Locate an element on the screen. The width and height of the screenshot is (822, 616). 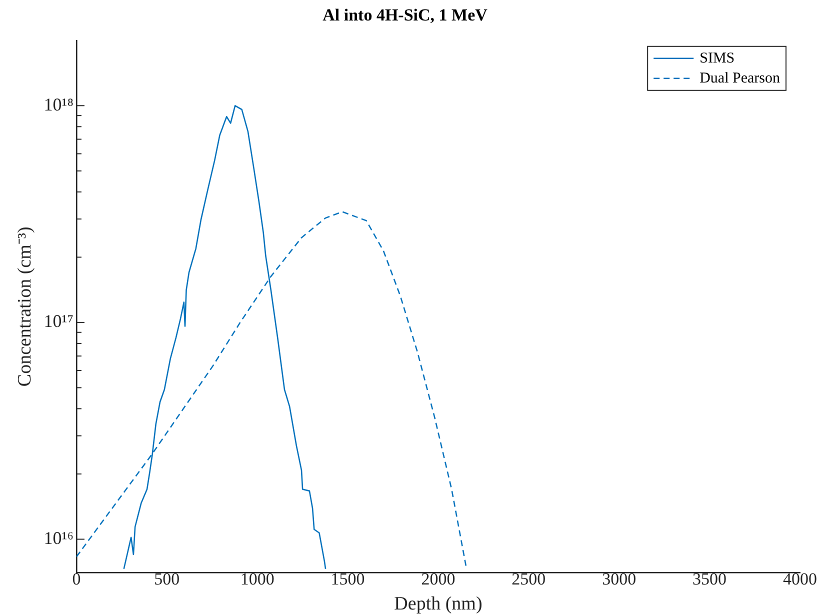
x-tick-label: 3000 is located at coordinates (619, 578).